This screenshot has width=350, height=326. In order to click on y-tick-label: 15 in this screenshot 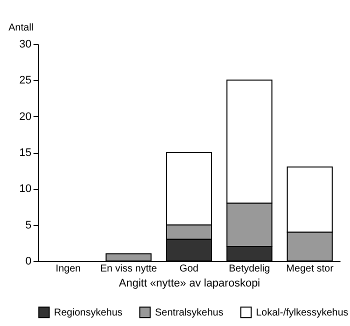, I will do `click(25, 153)`.